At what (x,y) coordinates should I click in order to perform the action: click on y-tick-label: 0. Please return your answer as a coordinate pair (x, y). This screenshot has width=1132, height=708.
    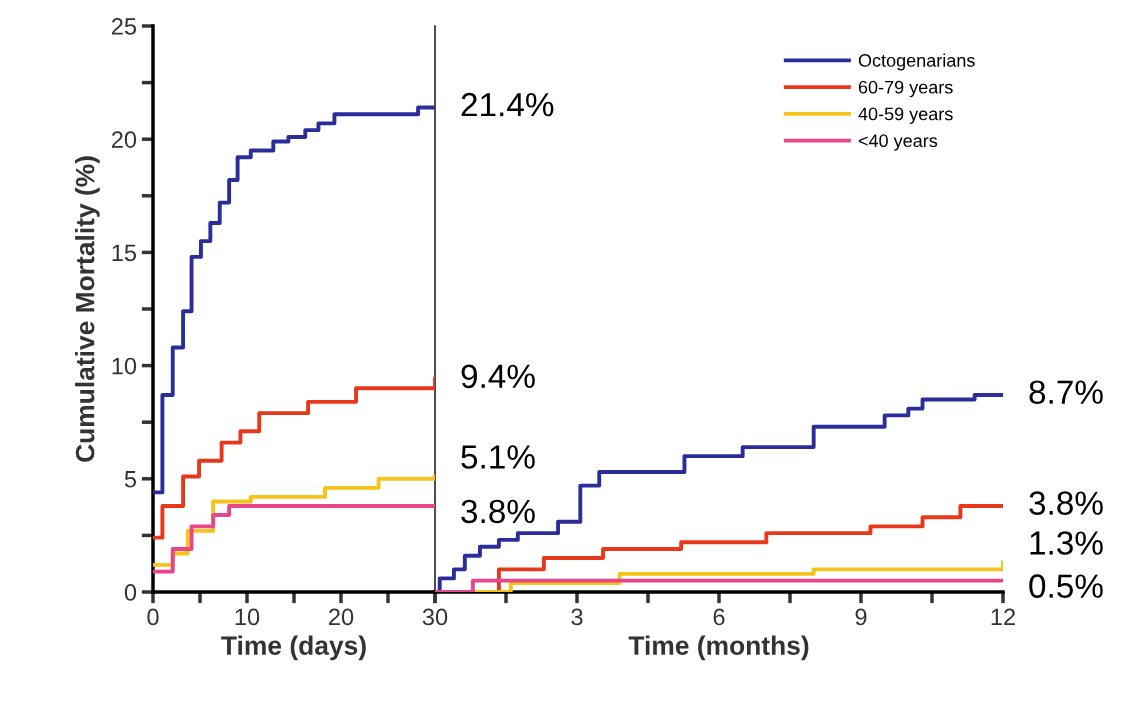
    Looking at the image, I should click on (130, 592).